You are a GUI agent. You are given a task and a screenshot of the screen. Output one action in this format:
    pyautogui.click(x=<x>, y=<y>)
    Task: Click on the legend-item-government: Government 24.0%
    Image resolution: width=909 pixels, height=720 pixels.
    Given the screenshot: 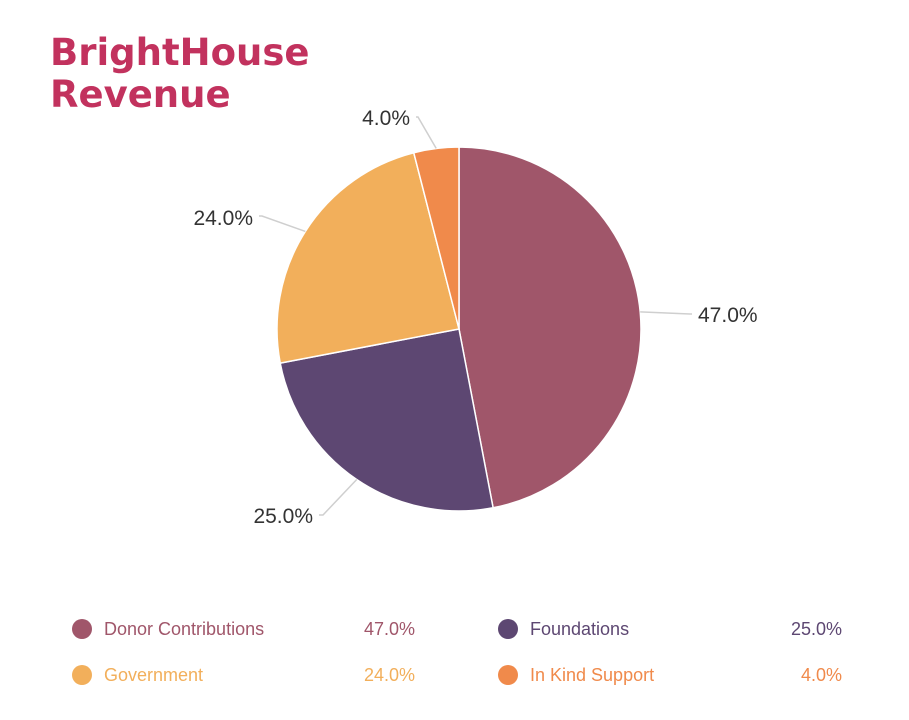 What is the action you would take?
    pyautogui.click(x=243, y=675)
    